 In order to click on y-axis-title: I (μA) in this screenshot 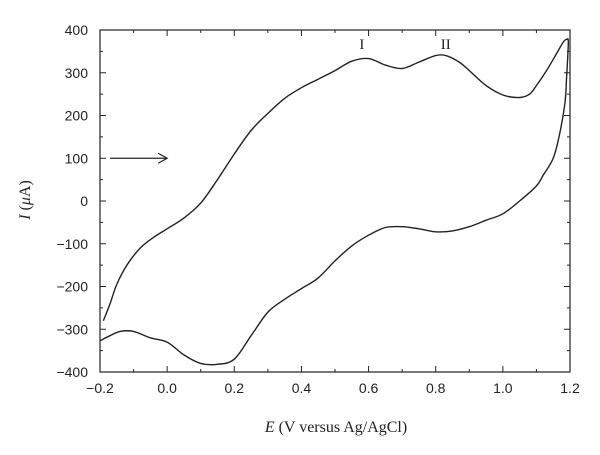, I will do `click(25, 200)`.